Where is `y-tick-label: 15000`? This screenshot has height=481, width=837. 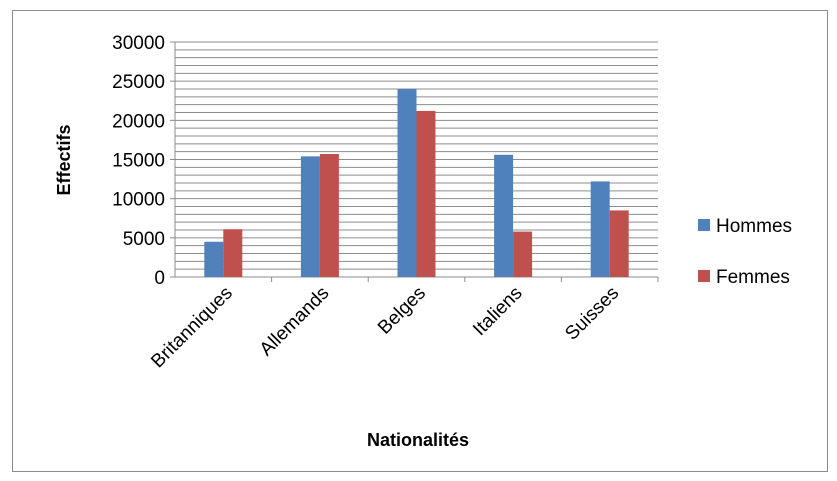 y-tick-label: 15000 is located at coordinates (138, 161).